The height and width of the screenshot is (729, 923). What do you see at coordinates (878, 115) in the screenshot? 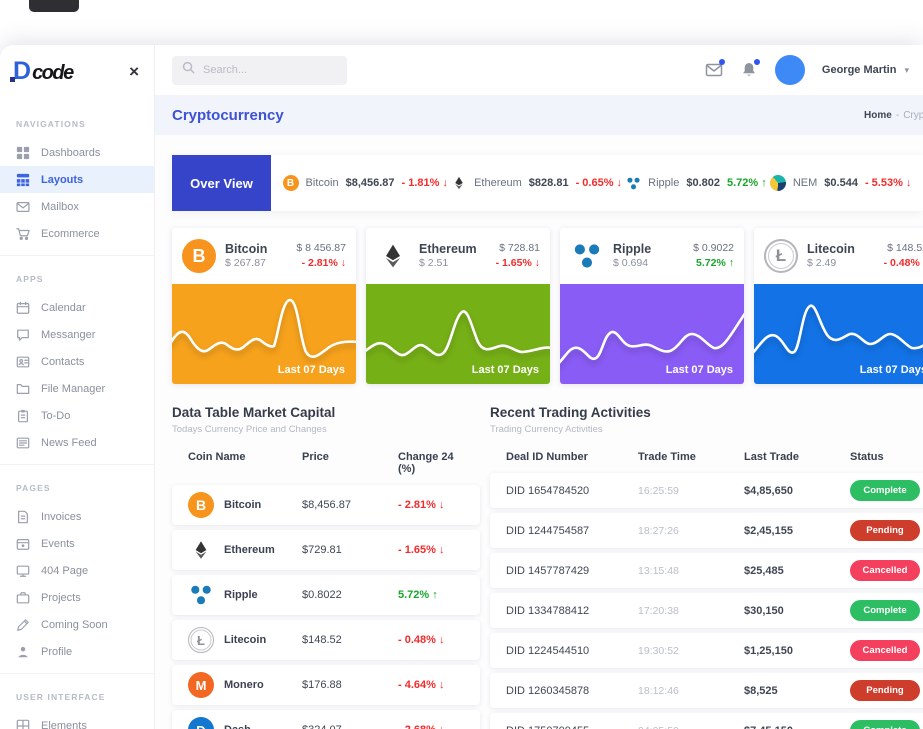
I see `breadcrumb-home: Home` at bounding box center [878, 115].